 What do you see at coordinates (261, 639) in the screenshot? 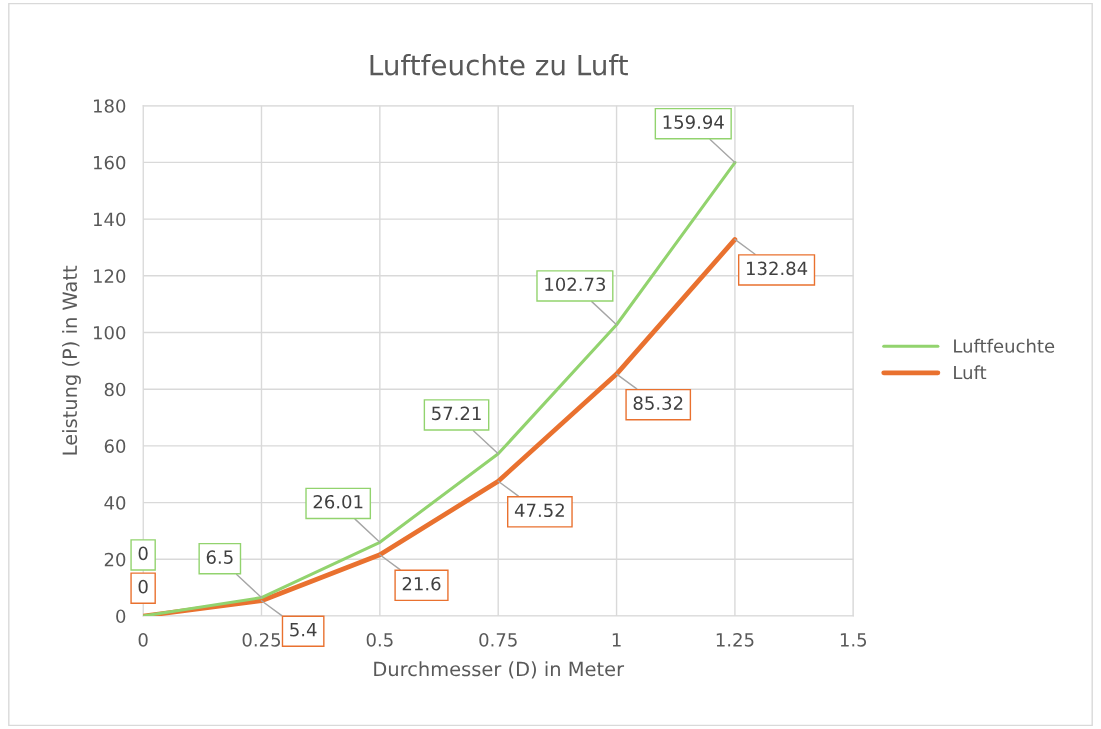
I see `x-tick-label: 0.25` at bounding box center [261, 639].